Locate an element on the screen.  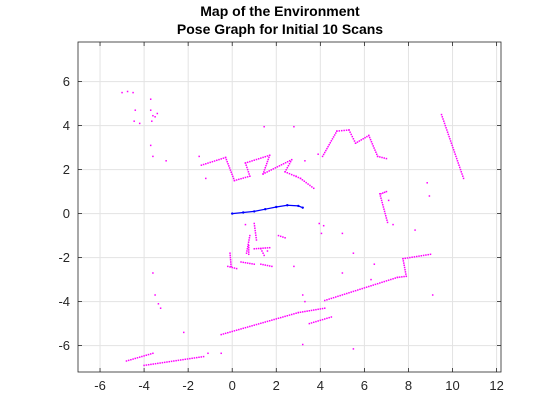
y-tick-label: 0 is located at coordinates (66, 213).